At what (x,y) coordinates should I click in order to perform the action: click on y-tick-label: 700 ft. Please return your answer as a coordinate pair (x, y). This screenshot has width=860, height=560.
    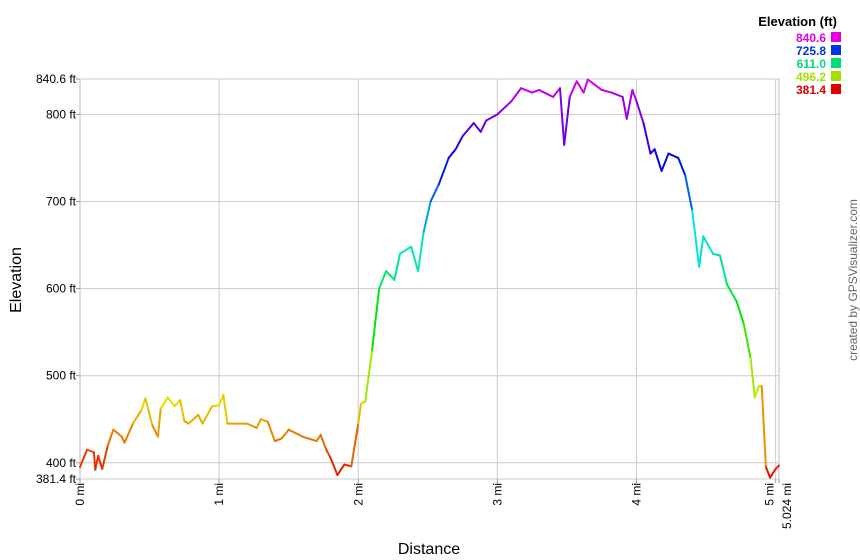
    Looking at the image, I should click on (61, 201).